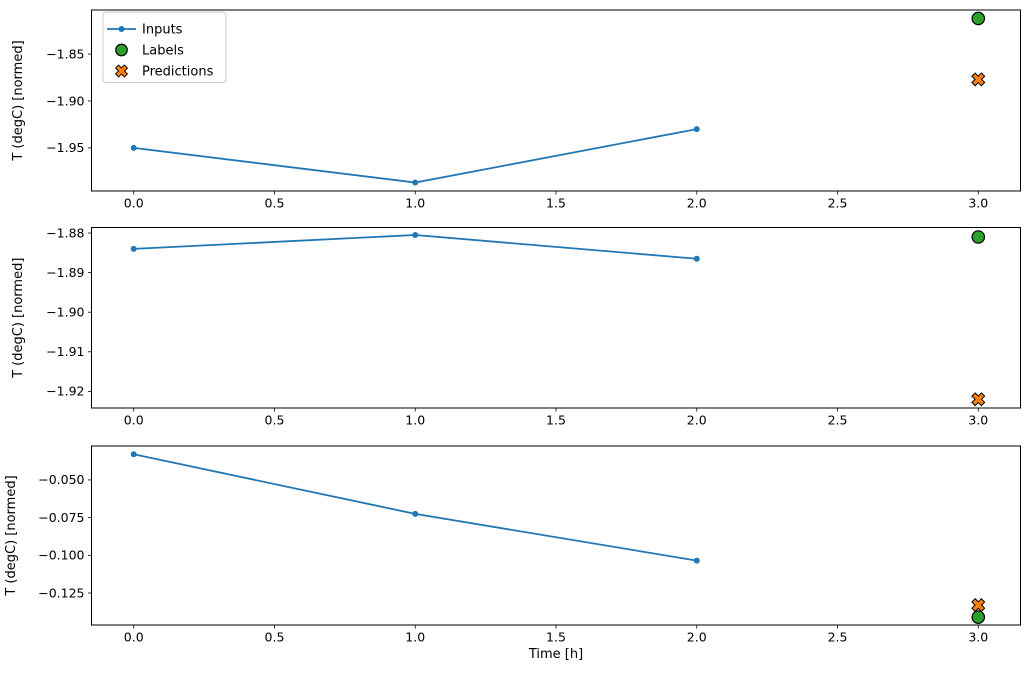  Describe the element at coordinates (162, 30) in the screenshot. I see `legend-label-inputs: Inputs` at that location.